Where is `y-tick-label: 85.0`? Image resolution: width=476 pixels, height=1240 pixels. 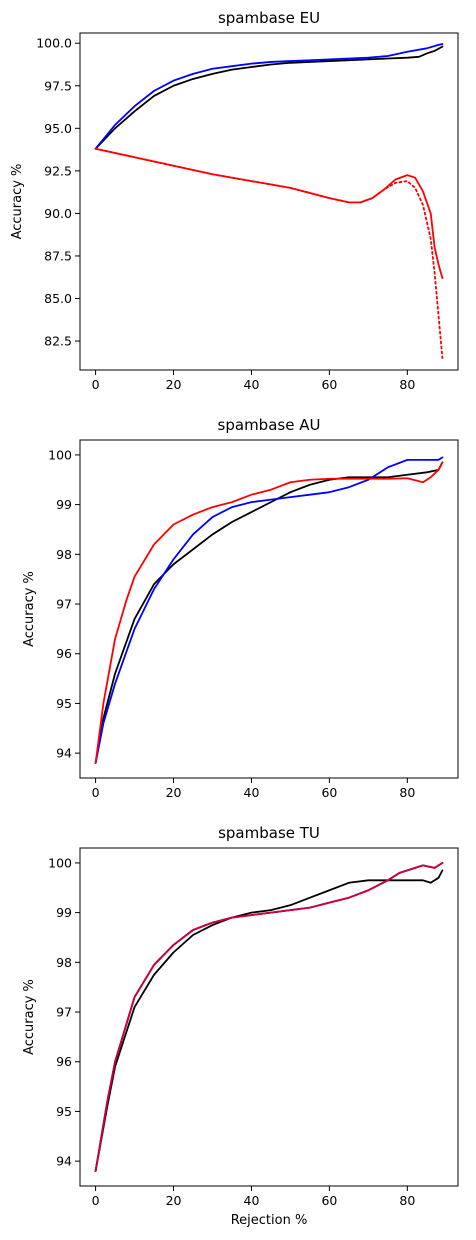
y-tick-label: 85.0 is located at coordinates (58, 298).